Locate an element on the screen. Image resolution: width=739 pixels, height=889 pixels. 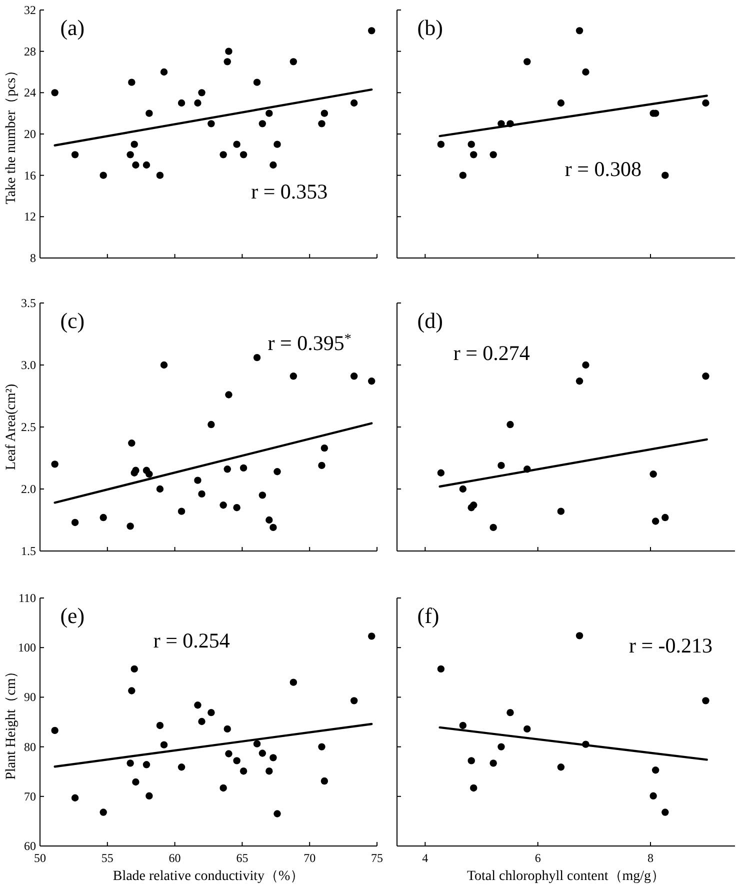
y-tick-label: 12 is located at coordinates (30, 217).